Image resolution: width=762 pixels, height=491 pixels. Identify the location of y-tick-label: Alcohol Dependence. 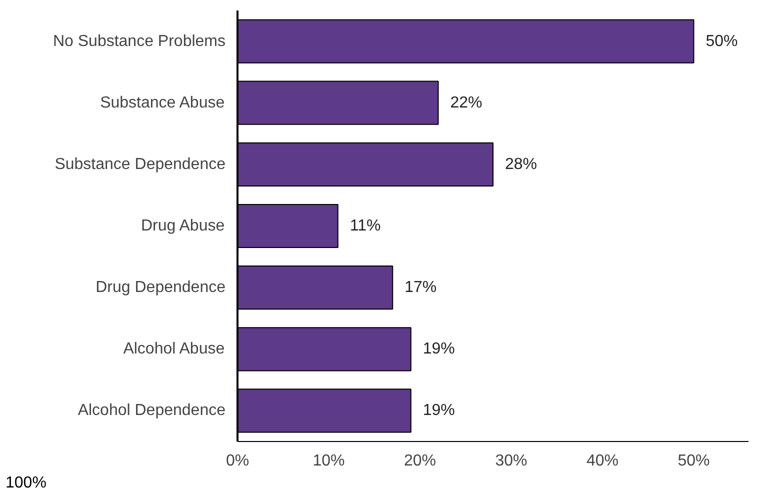
(152, 411).